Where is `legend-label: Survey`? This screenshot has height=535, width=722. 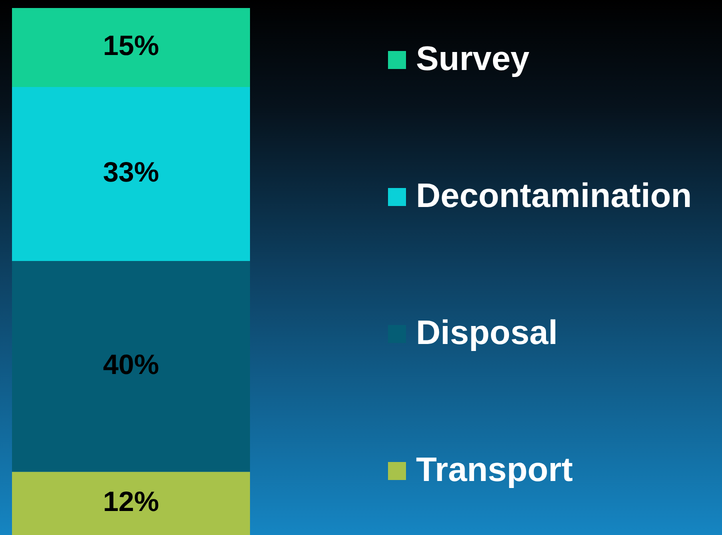
legend-label: Survey is located at coordinates (473, 59).